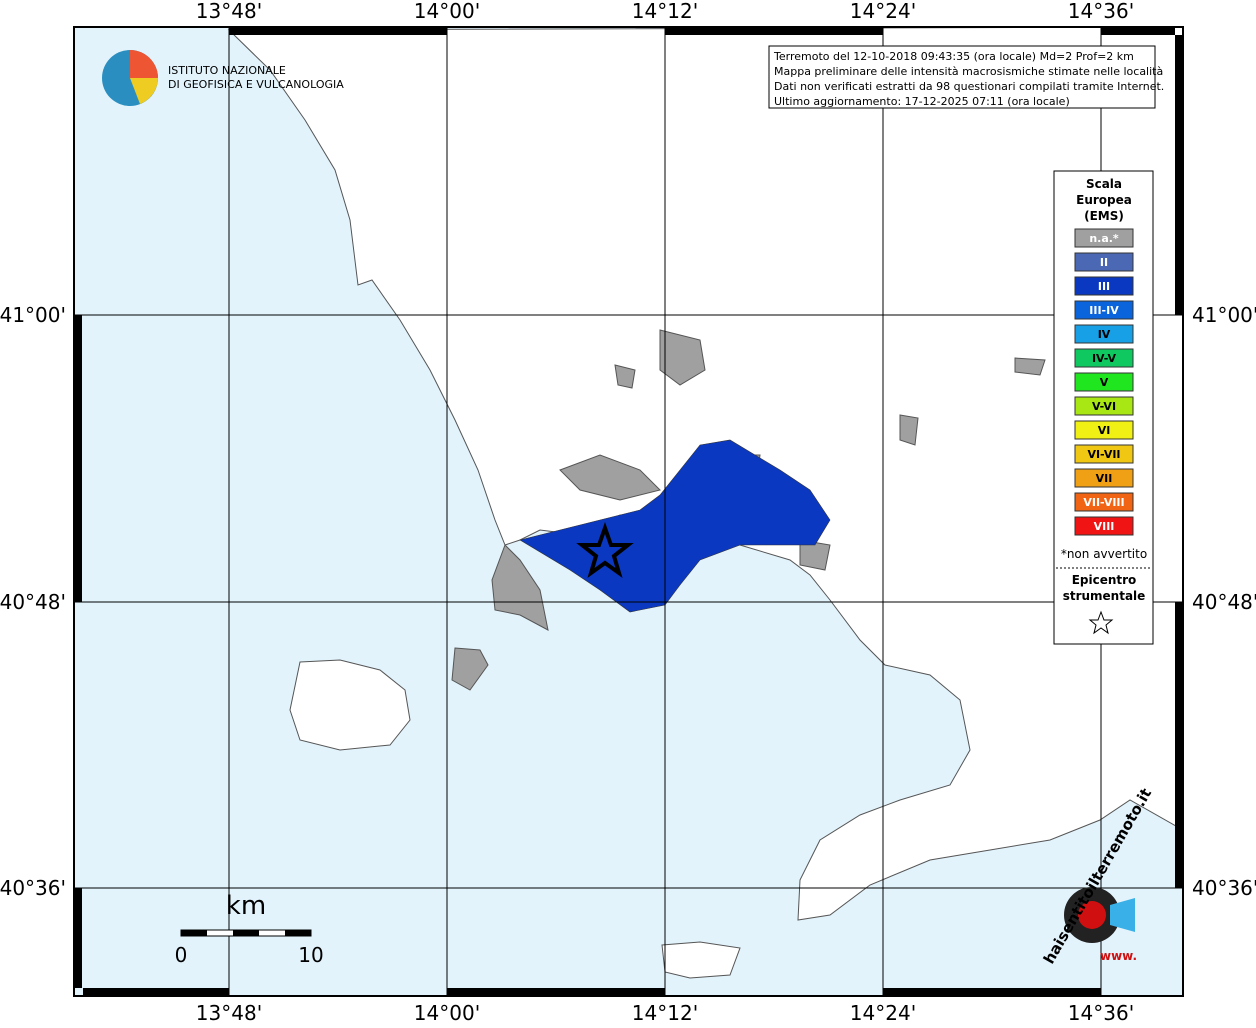  What do you see at coordinates (1104, 554) in the screenshot?
I see `legend-note: *non avvertito` at bounding box center [1104, 554].